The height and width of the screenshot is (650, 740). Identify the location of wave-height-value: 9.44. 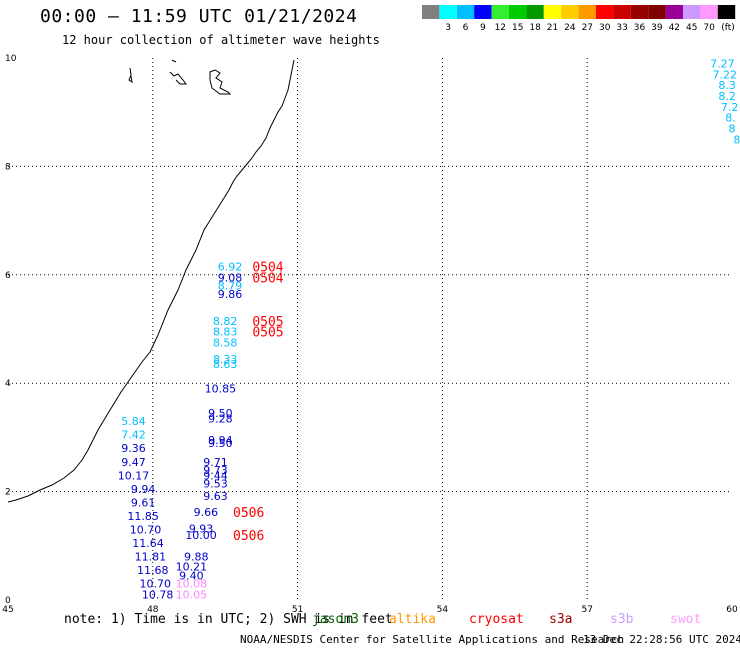
(215, 475).